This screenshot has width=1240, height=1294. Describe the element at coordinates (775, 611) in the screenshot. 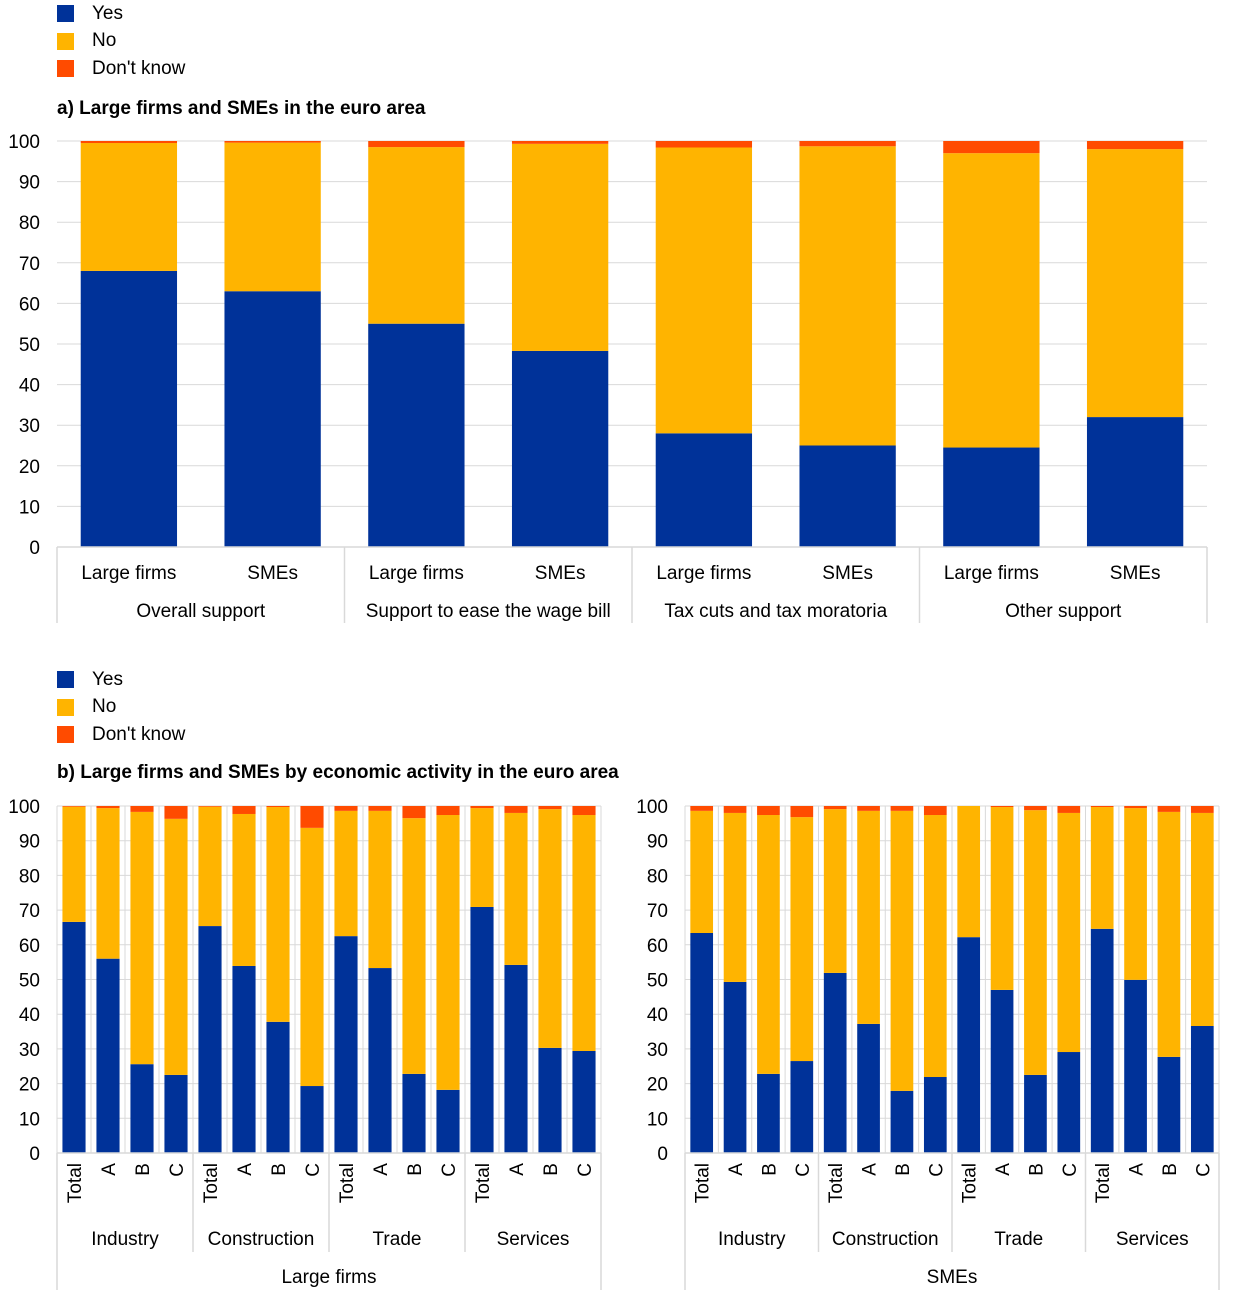

I see `group-label: Tax cuts and tax moratoria` at that location.